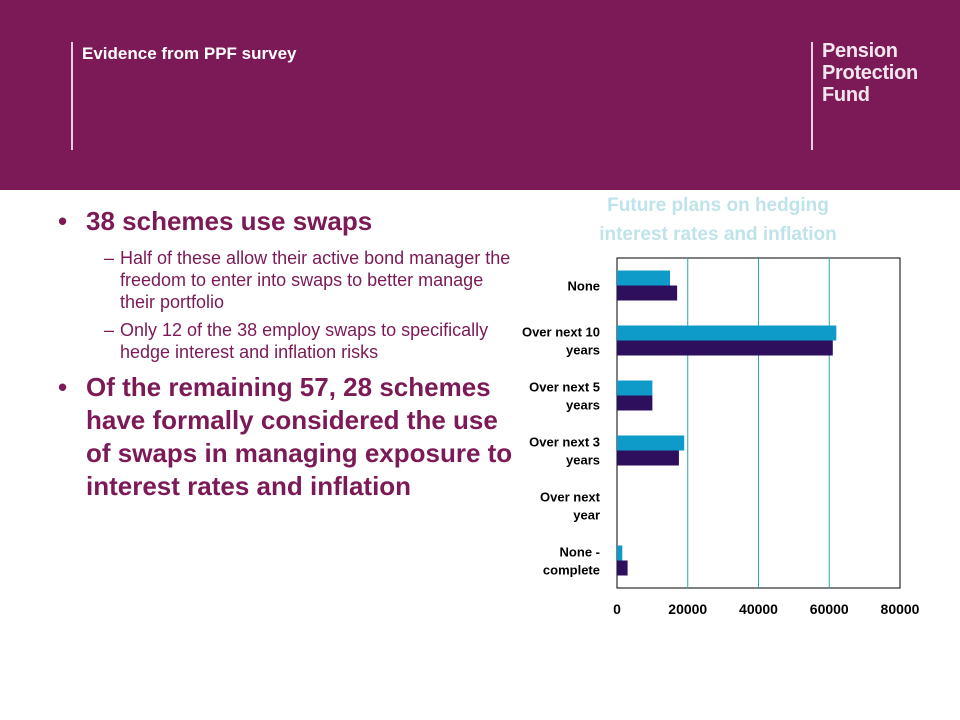 The height and width of the screenshot is (720, 960). I want to click on y-category-label: year, so click(586, 515).